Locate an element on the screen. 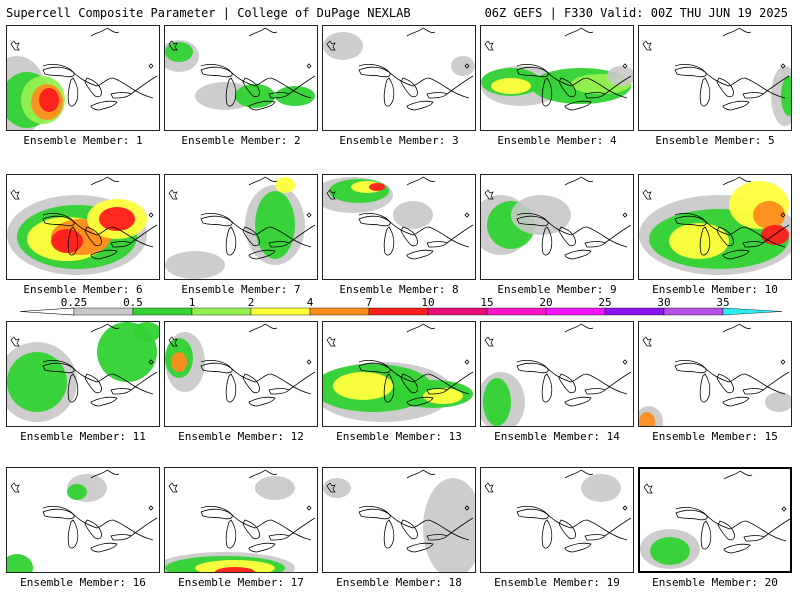 Image resolution: width=800 pixels, height=600 pixels. ensemble-member-label: Ensemble Member: 8 is located at coordinates (399, 289).